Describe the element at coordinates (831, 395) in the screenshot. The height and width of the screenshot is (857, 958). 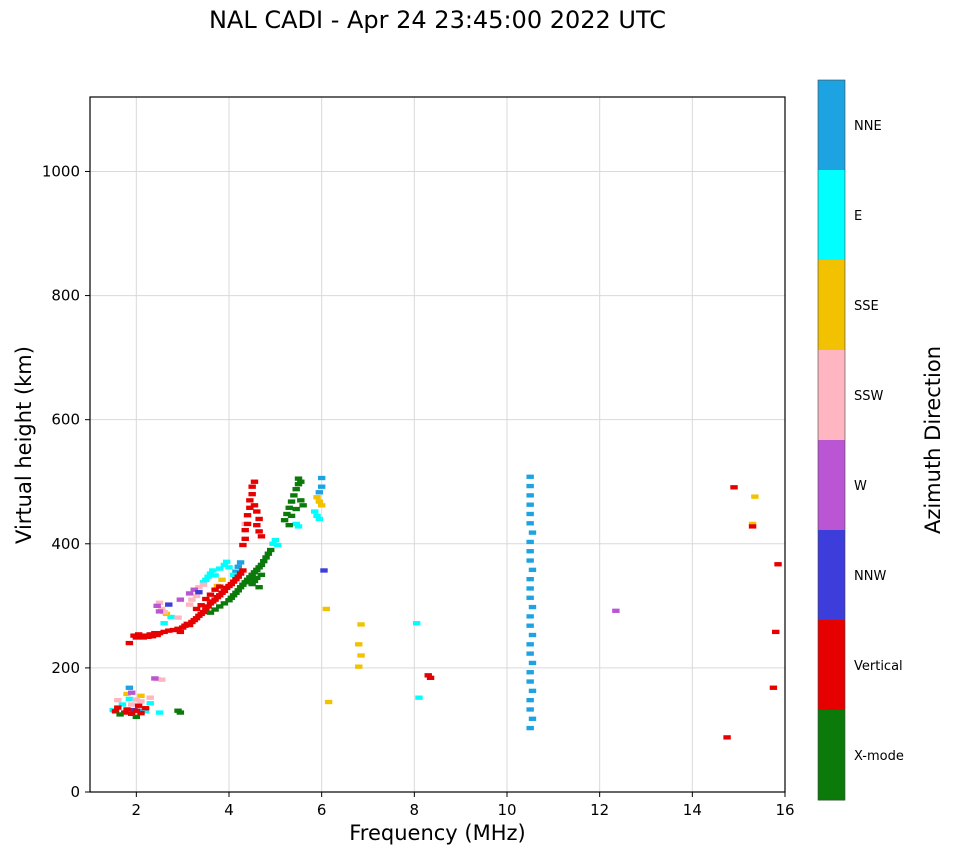
I see `colorbar-segment-ssw` at that location.